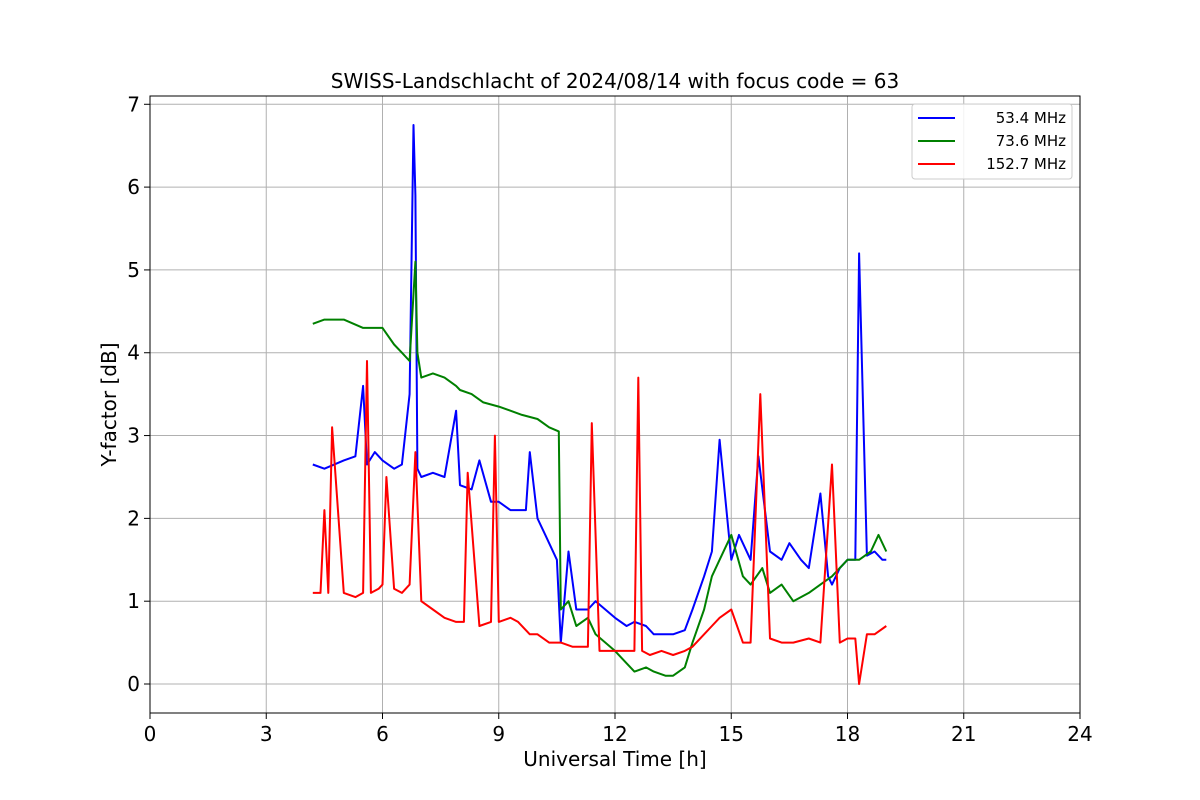 Image resolution: width=1200 pixels, height=800 pixels. I want to click on legend-label: 73.6 MHz, so click(1031, 141).